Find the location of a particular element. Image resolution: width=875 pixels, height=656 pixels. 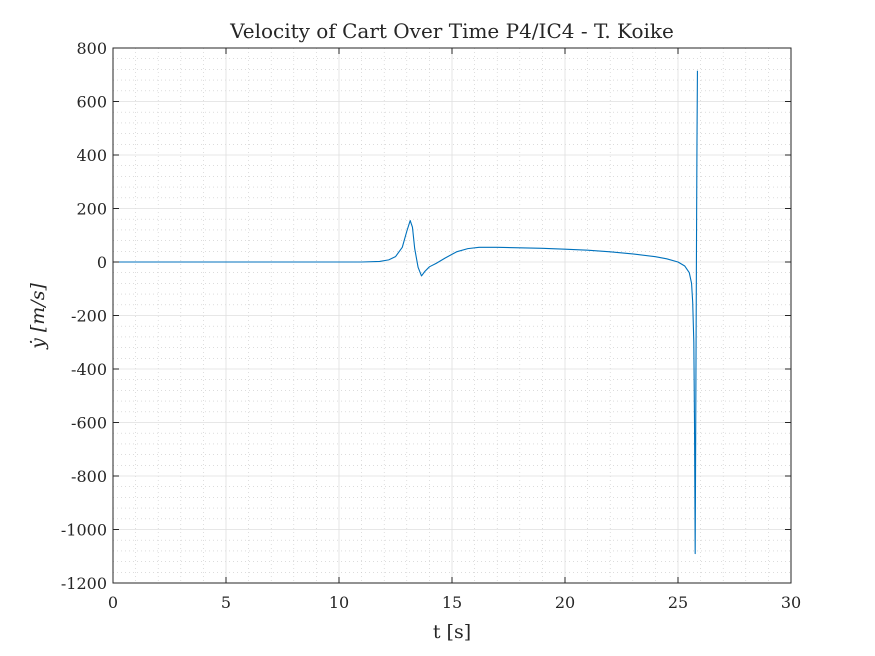

x-tick-label: 20 is located at coordinates (565, 602).